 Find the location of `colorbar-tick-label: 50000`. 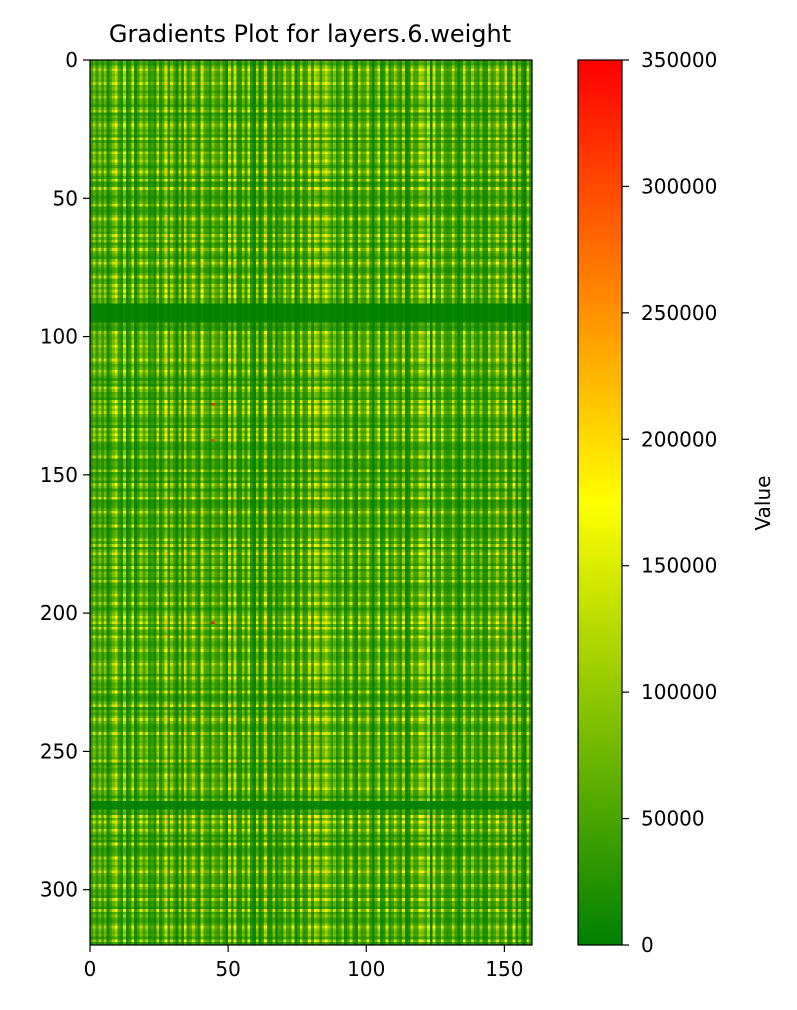

colorbar-tick-label: 50000 is located at coordinates (673, 819).